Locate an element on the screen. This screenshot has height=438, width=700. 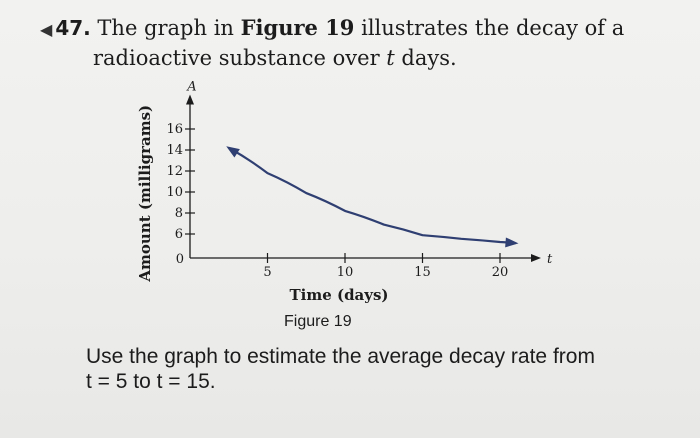
question-line-2: t = 5 to t = 15. is located at coordinates (151, 381).